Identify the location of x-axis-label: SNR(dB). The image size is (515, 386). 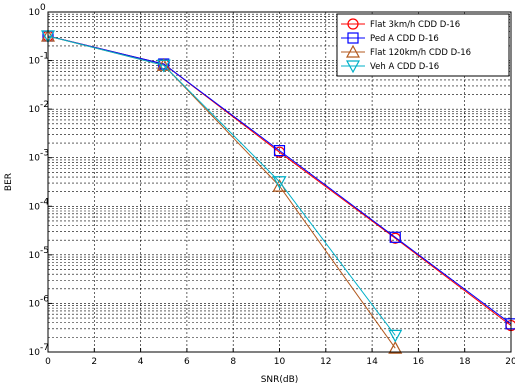
(280, 380).